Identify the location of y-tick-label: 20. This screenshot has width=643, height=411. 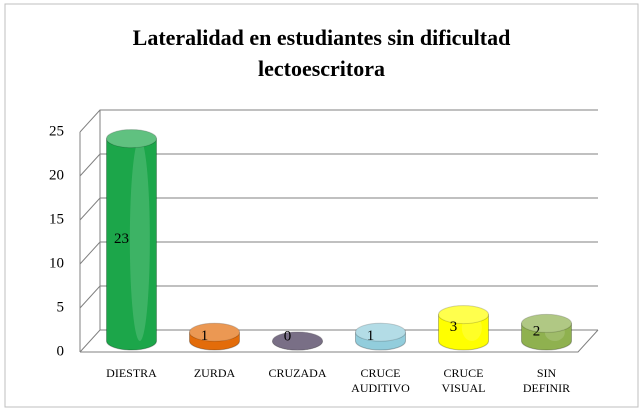
(56, 175).